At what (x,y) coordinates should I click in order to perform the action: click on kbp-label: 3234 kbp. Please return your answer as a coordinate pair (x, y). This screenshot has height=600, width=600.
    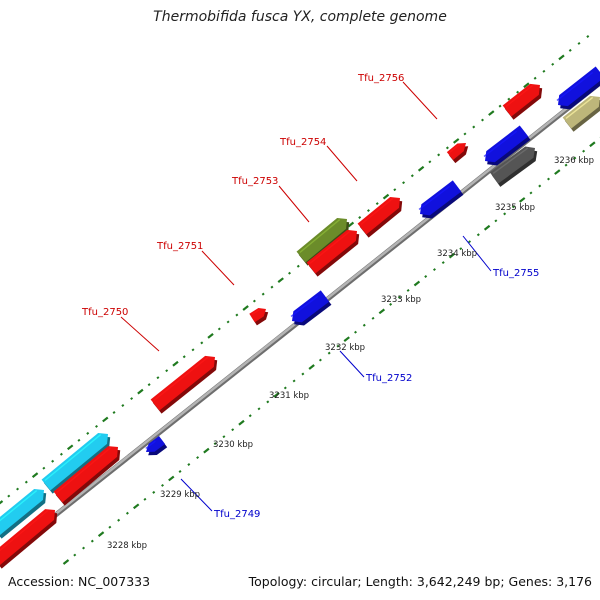
    Looking at the image, I should click on (457, 254).